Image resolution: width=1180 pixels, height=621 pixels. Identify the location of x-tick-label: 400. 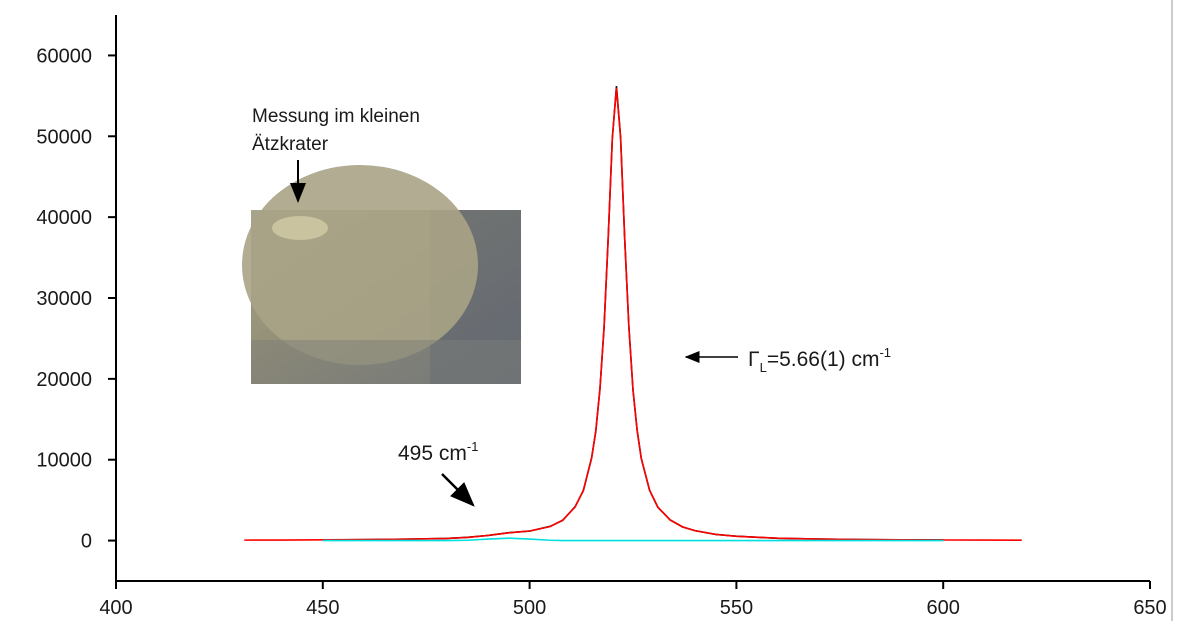
(115, 608).